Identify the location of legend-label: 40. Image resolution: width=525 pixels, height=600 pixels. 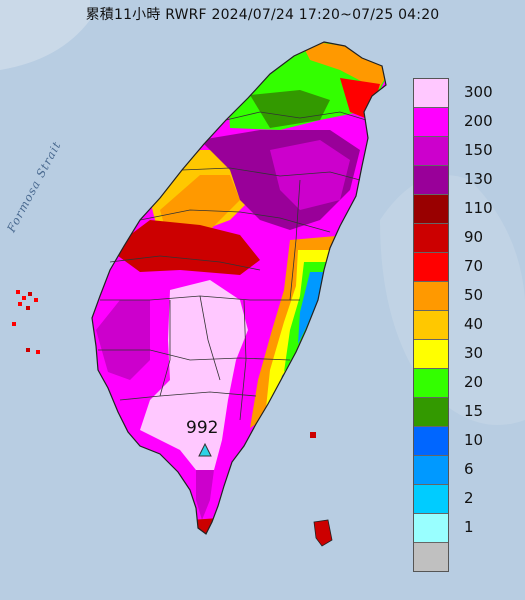
(474, 324).